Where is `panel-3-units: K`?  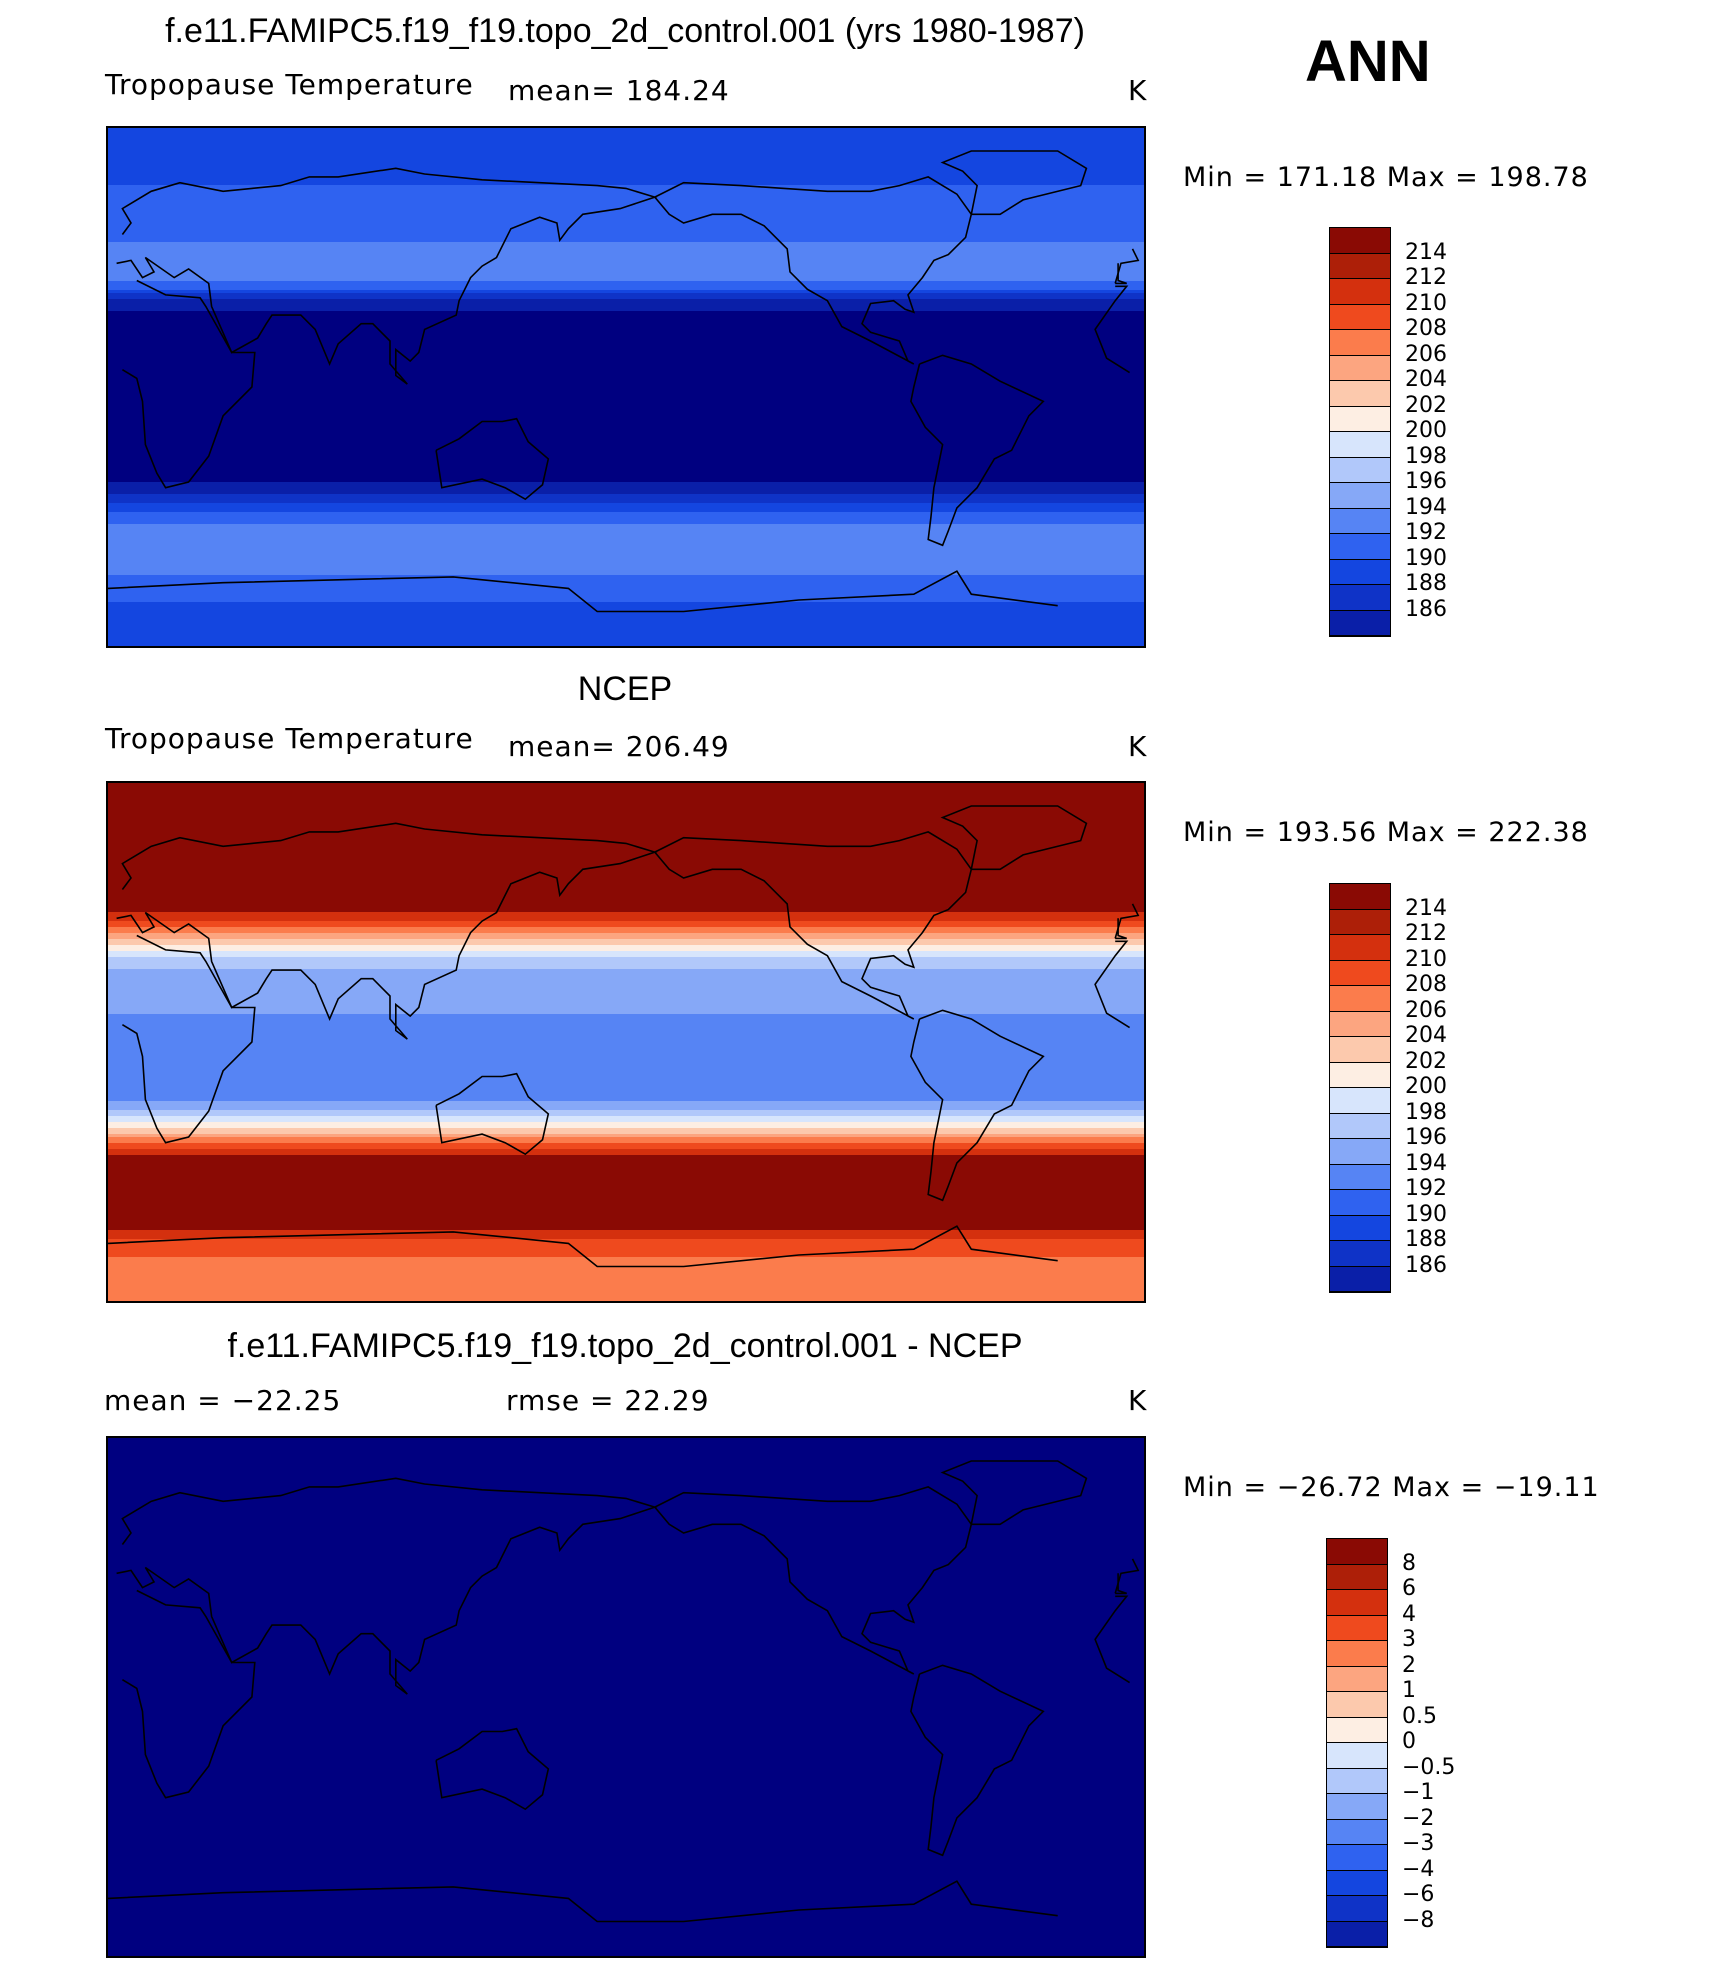 panel-3-units: K is located at coordinates (1138, 1400).